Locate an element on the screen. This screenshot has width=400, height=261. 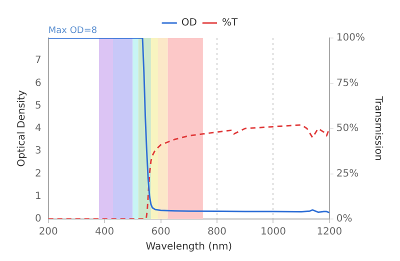
y-tick-label: 5 is located at coordinates (38, 106).